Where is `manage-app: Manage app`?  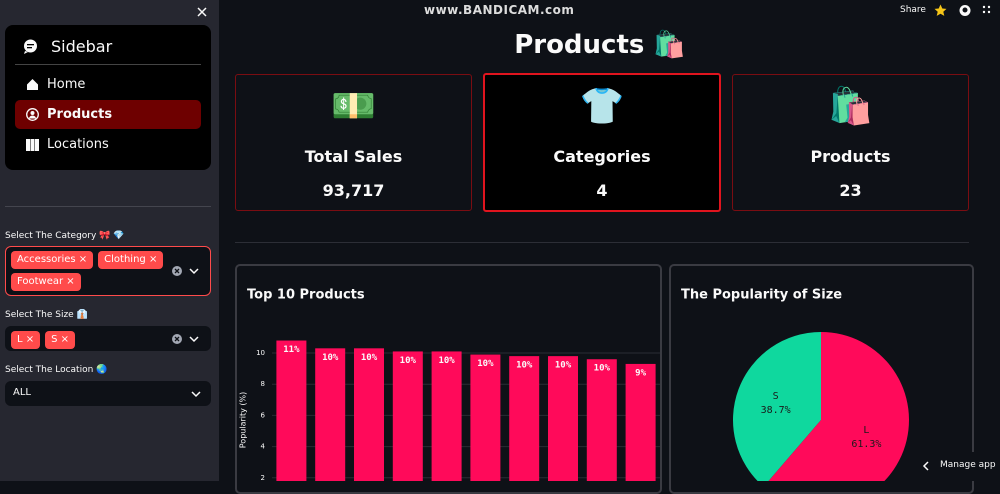
manage-app: Manage app is located at coordinates (957, 466).